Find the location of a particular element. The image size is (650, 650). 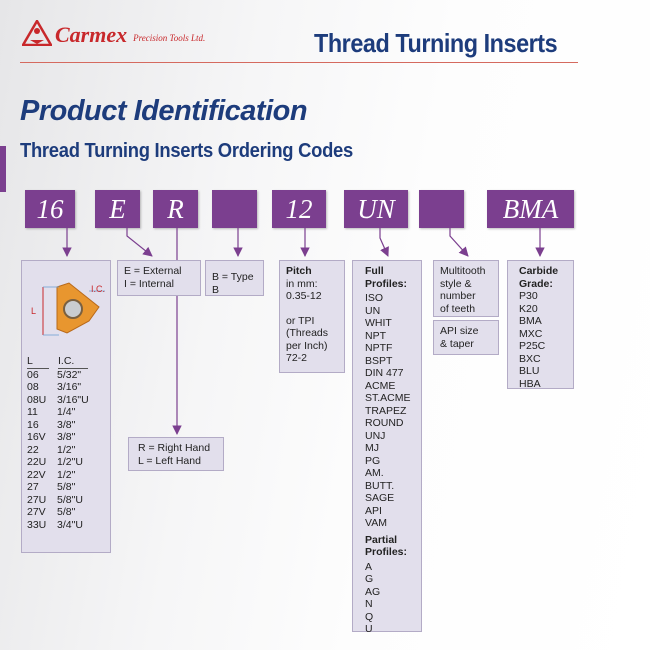

grade-item: K20 is located at coordinates (528, 308).